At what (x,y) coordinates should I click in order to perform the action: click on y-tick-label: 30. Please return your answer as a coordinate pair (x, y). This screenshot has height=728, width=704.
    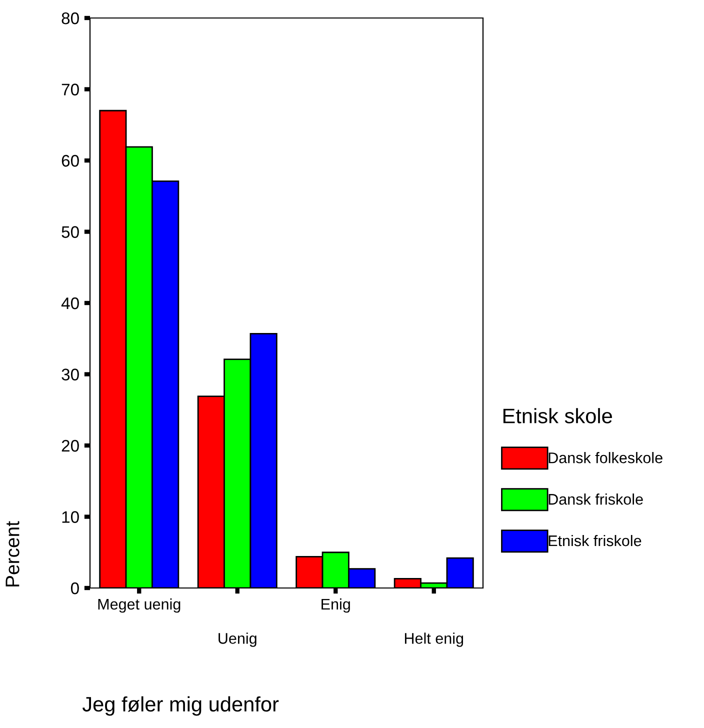
    Looking at the image, I should click on (70, 374).